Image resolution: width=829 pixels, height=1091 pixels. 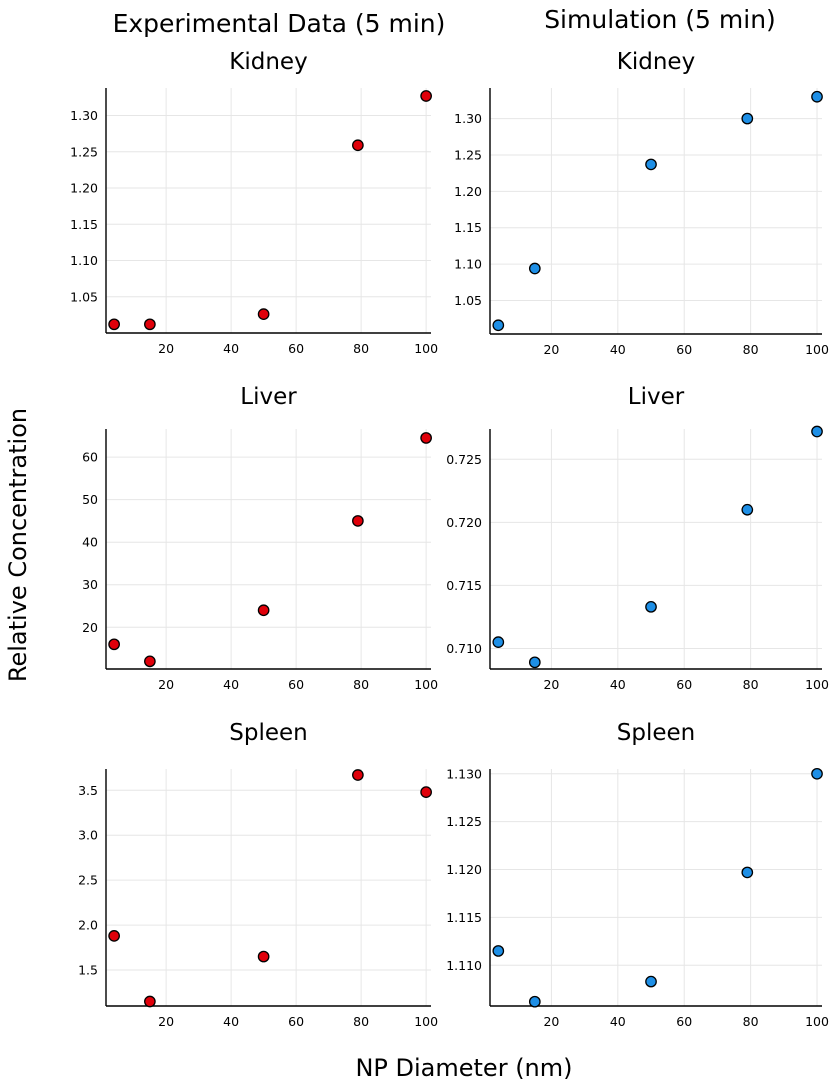 I want to click on y-tick-label: 3.5, so click(x=88, y=790).